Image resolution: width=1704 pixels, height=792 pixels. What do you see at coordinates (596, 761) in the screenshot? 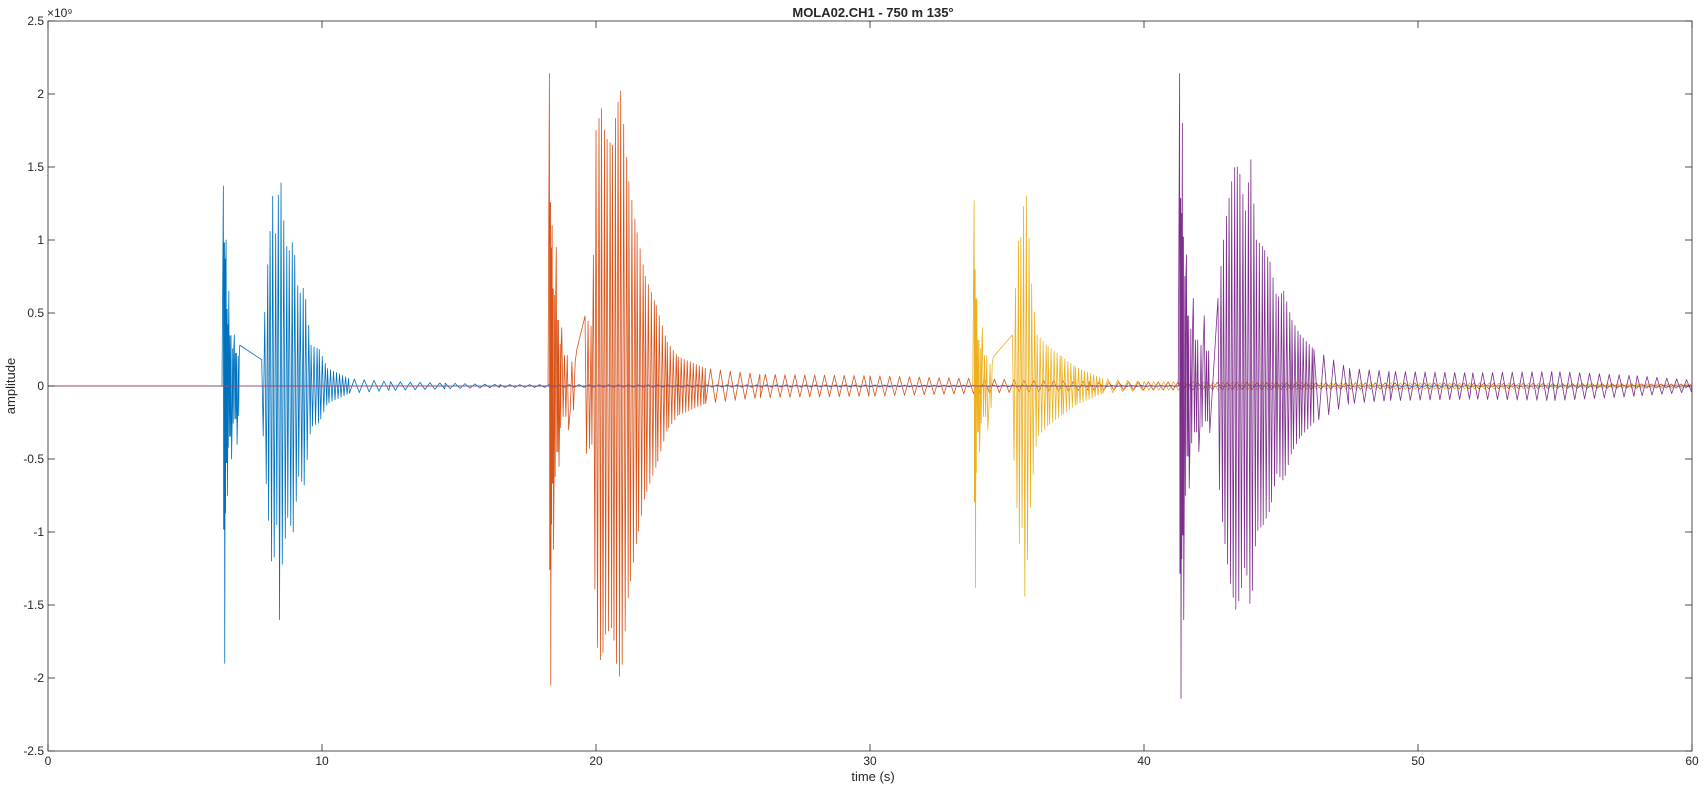
I see `x-tick-label: 20` at bounding box center [596, 761].